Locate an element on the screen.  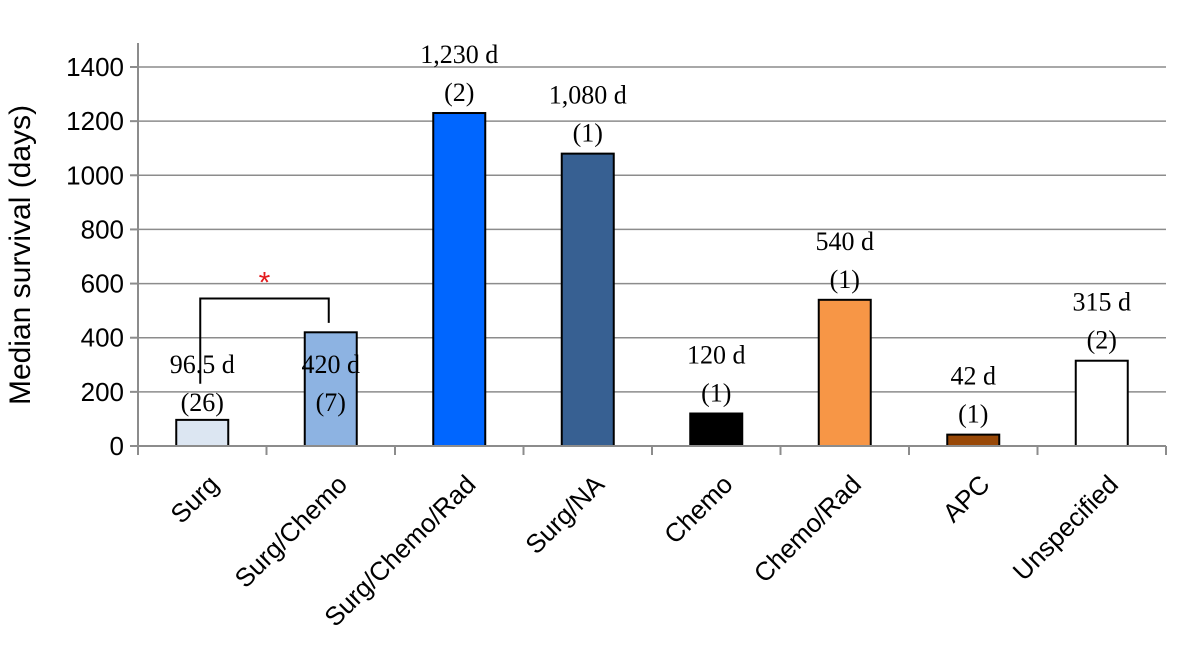
n-label: (7) is located at coordinates (331, 402).